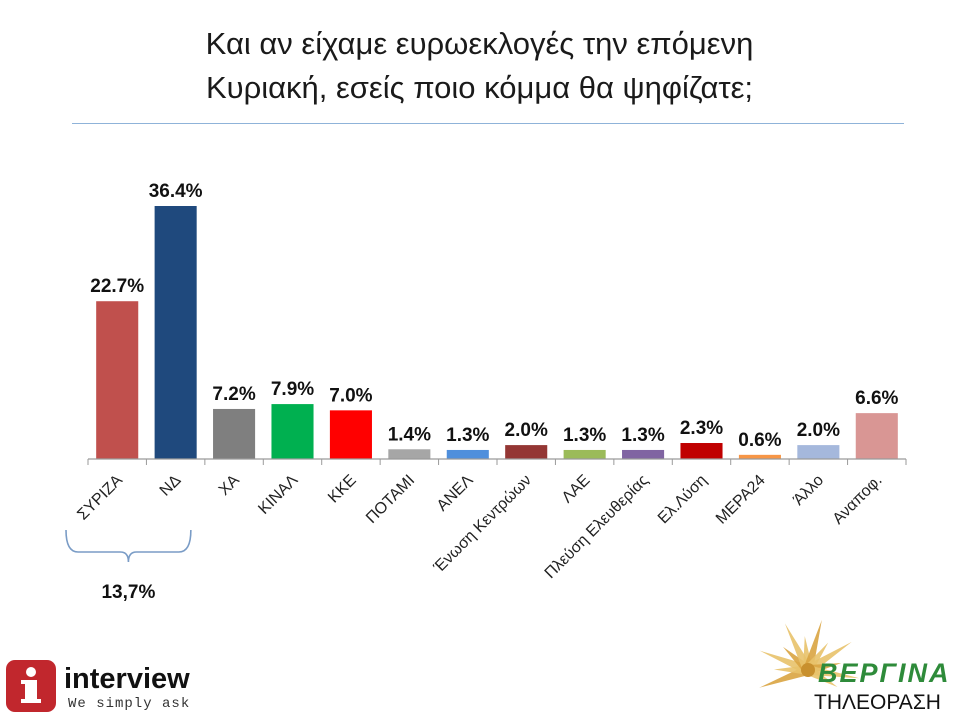 The image size is (959, 717). What do you see at coordinates (233, 394) in the screenshot?
I see `data-label: 7.2%` at bounding box center [233, 394].